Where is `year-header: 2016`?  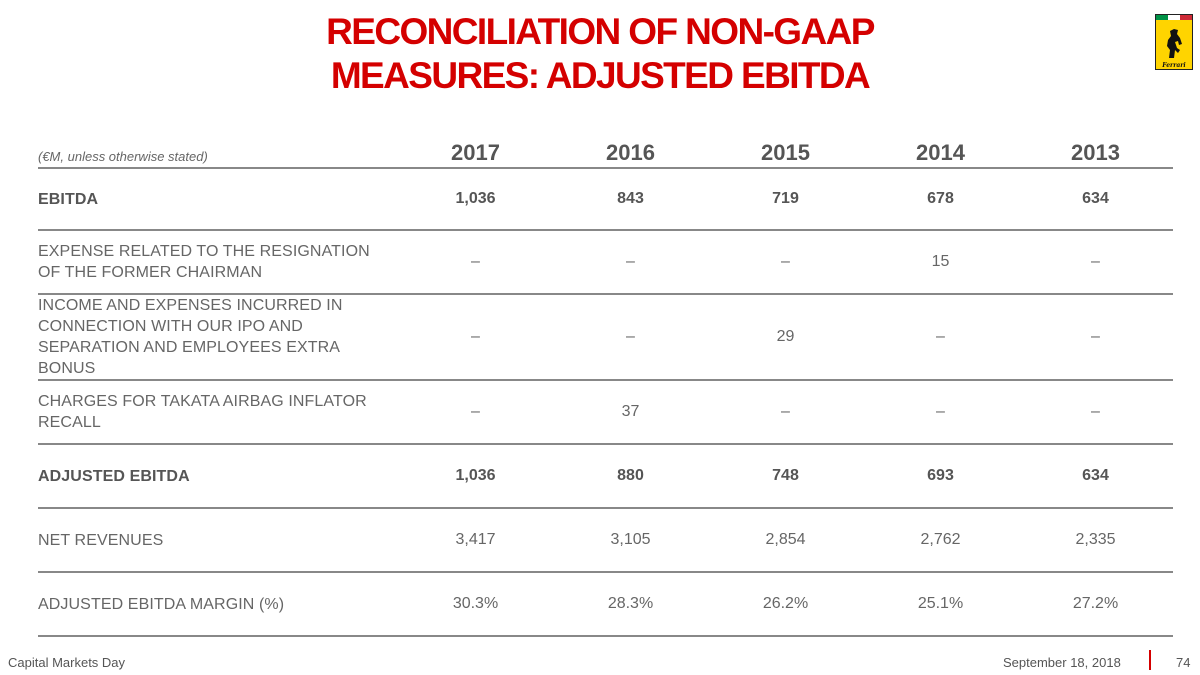 year-header: 2016 is located at coordinates (630, 151).